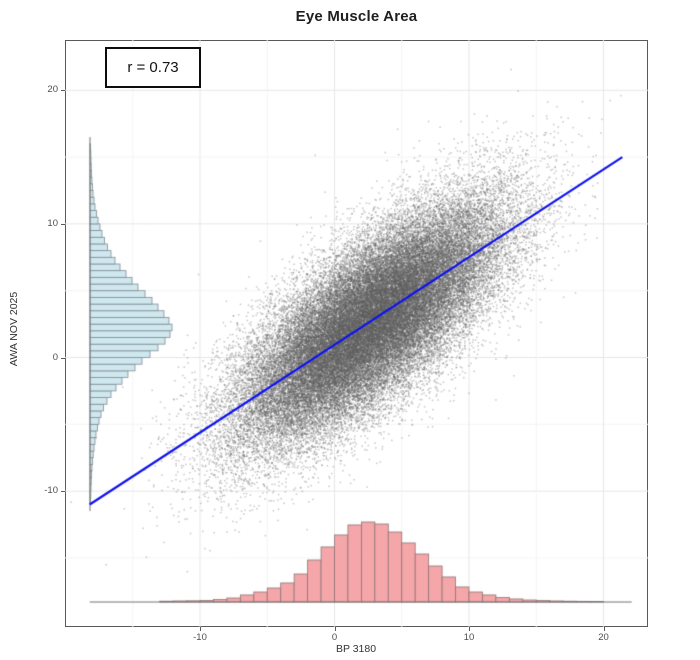 The width and height of the screenshot is (700, 660). I want to click on y-tick-label: 0, so click(55, 357).